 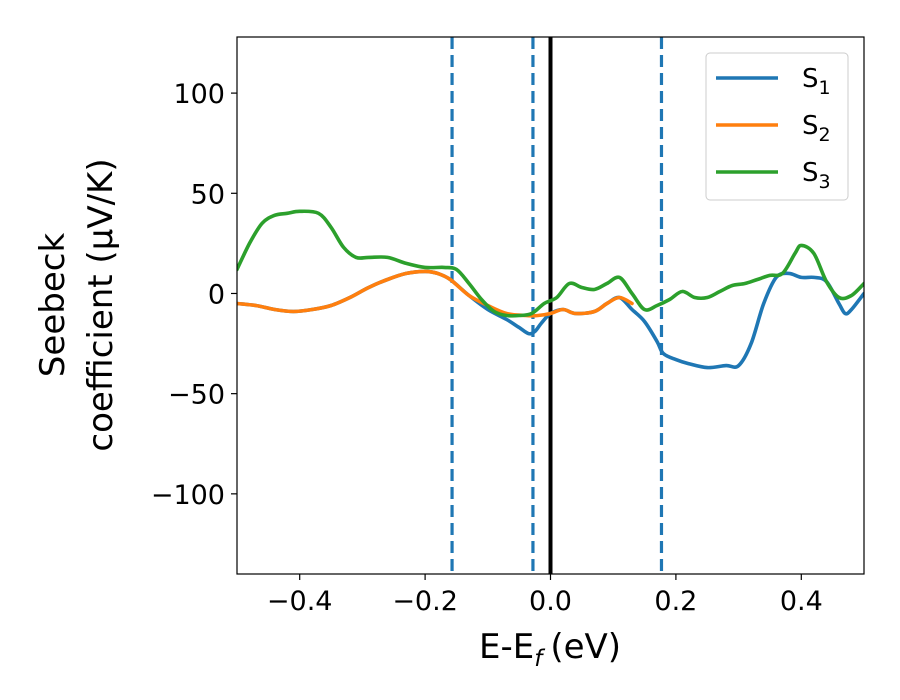 I want to click on y-tick-label: −50, so click(x=196, y=395).